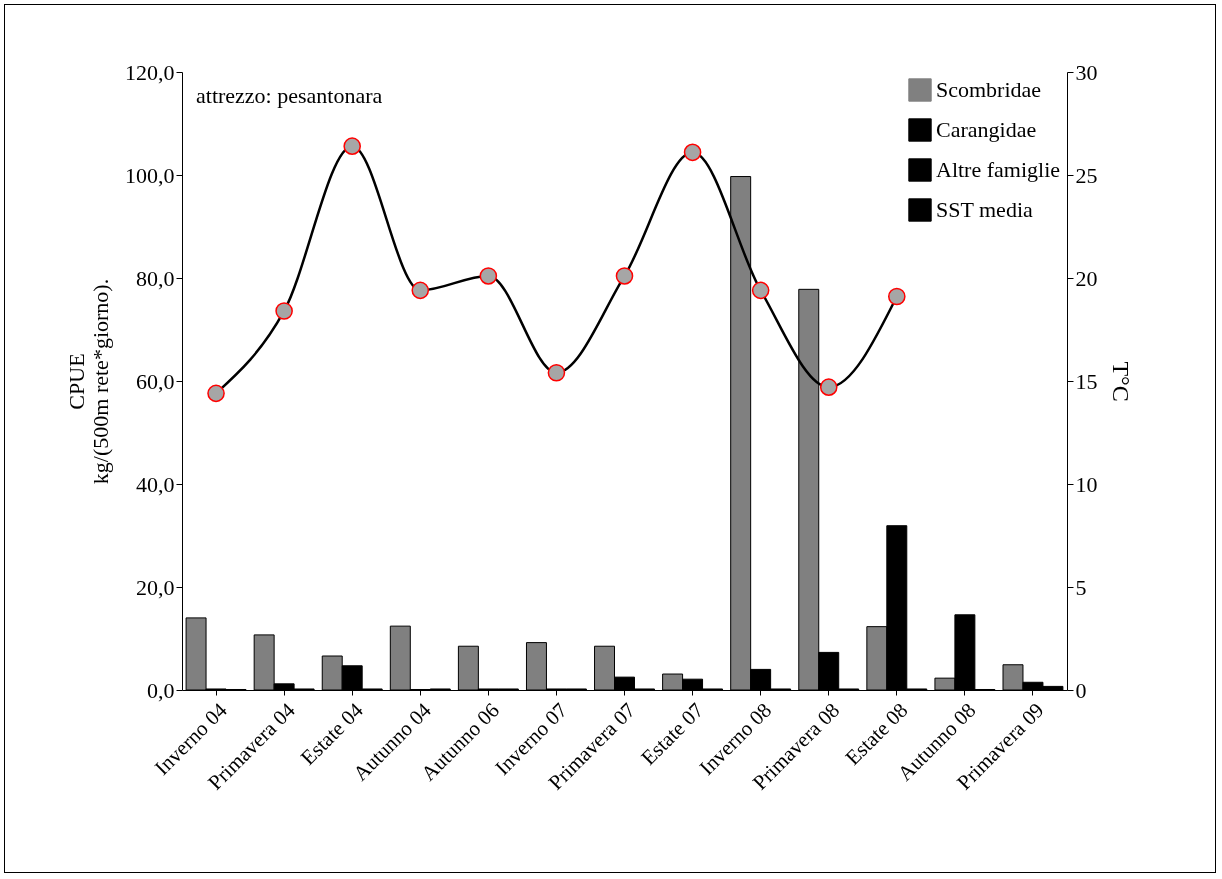  Describe the element at coordinates (155, 484) in the screenshot. I see `y-tick-label: 40,0` at that location.